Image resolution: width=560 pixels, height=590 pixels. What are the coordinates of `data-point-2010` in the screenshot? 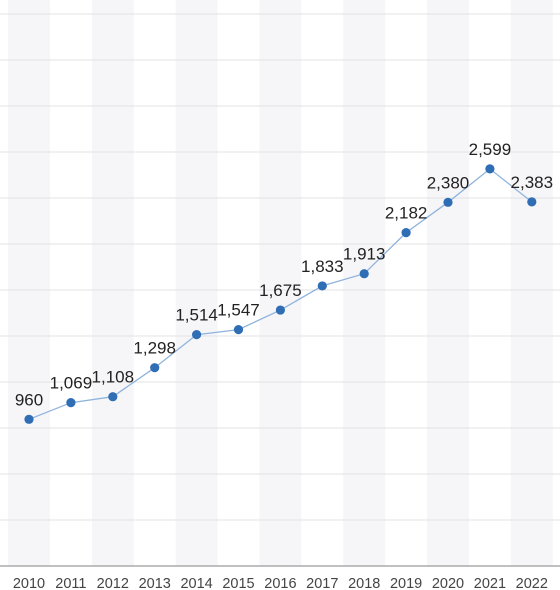 It's located at (29, 419).